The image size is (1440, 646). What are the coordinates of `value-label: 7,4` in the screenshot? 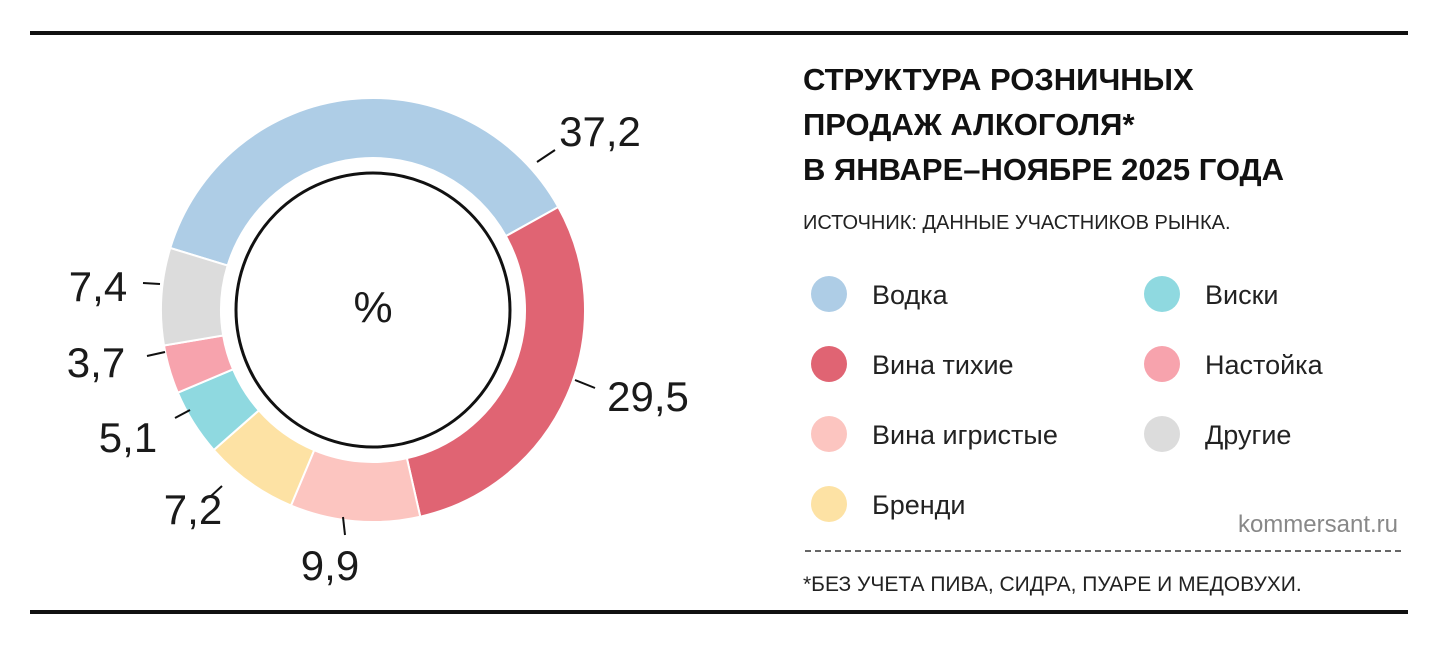 It's located at (98, 286).